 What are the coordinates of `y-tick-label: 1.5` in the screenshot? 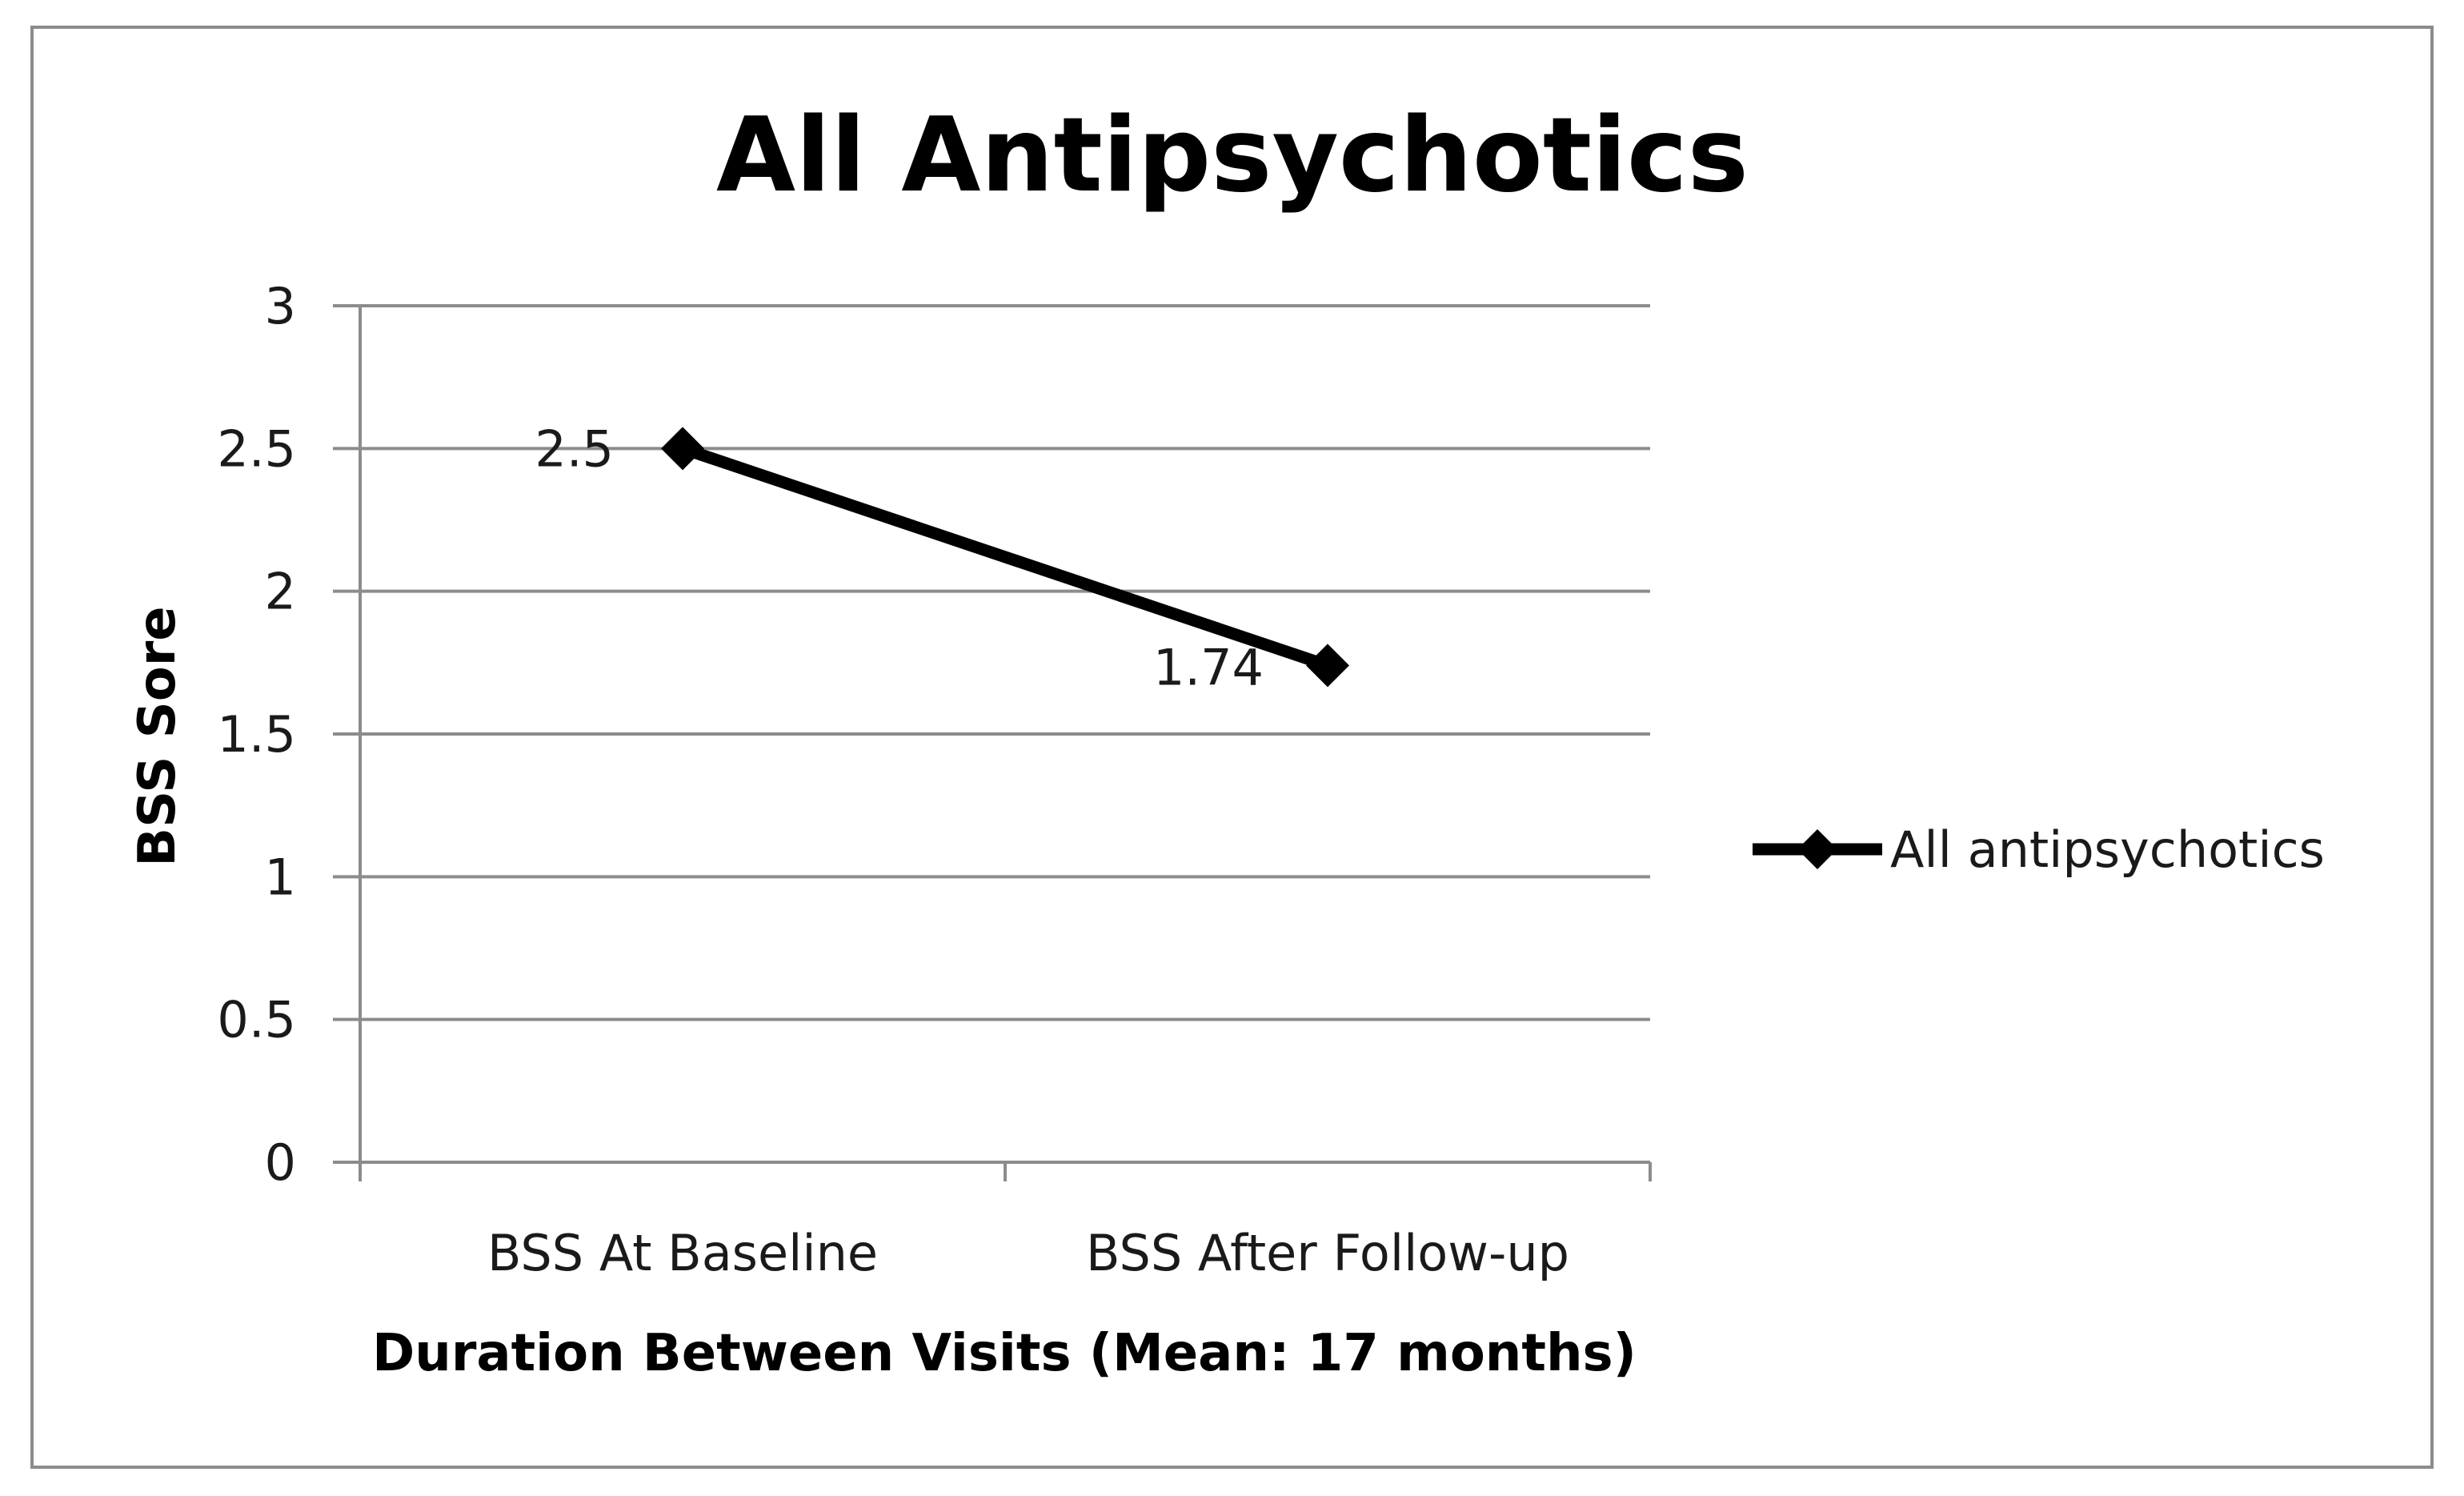 It's located at (257, 734).